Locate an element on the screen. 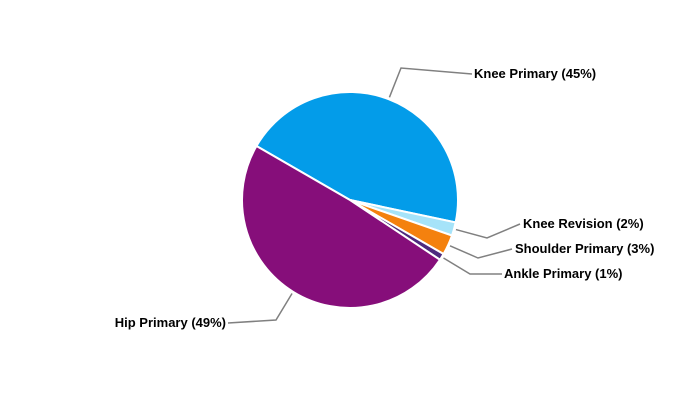 The image size is (700, 400). slice-label: Shoulder Primary (3%) is located at coordinates (584, 248).